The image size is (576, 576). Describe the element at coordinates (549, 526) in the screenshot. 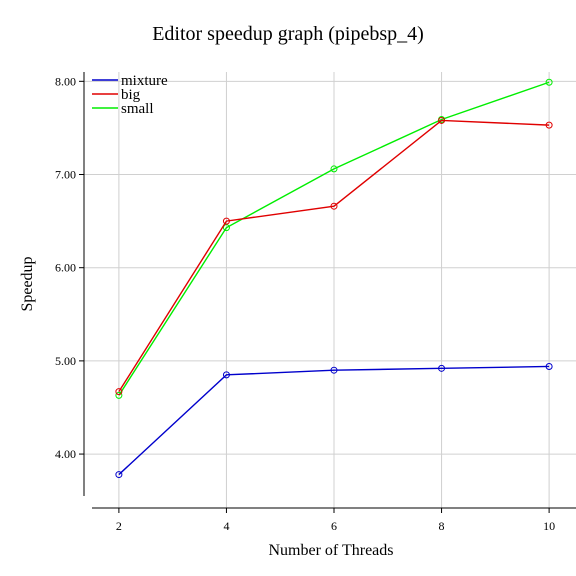

I see `x-tick-label: 10` at that location.